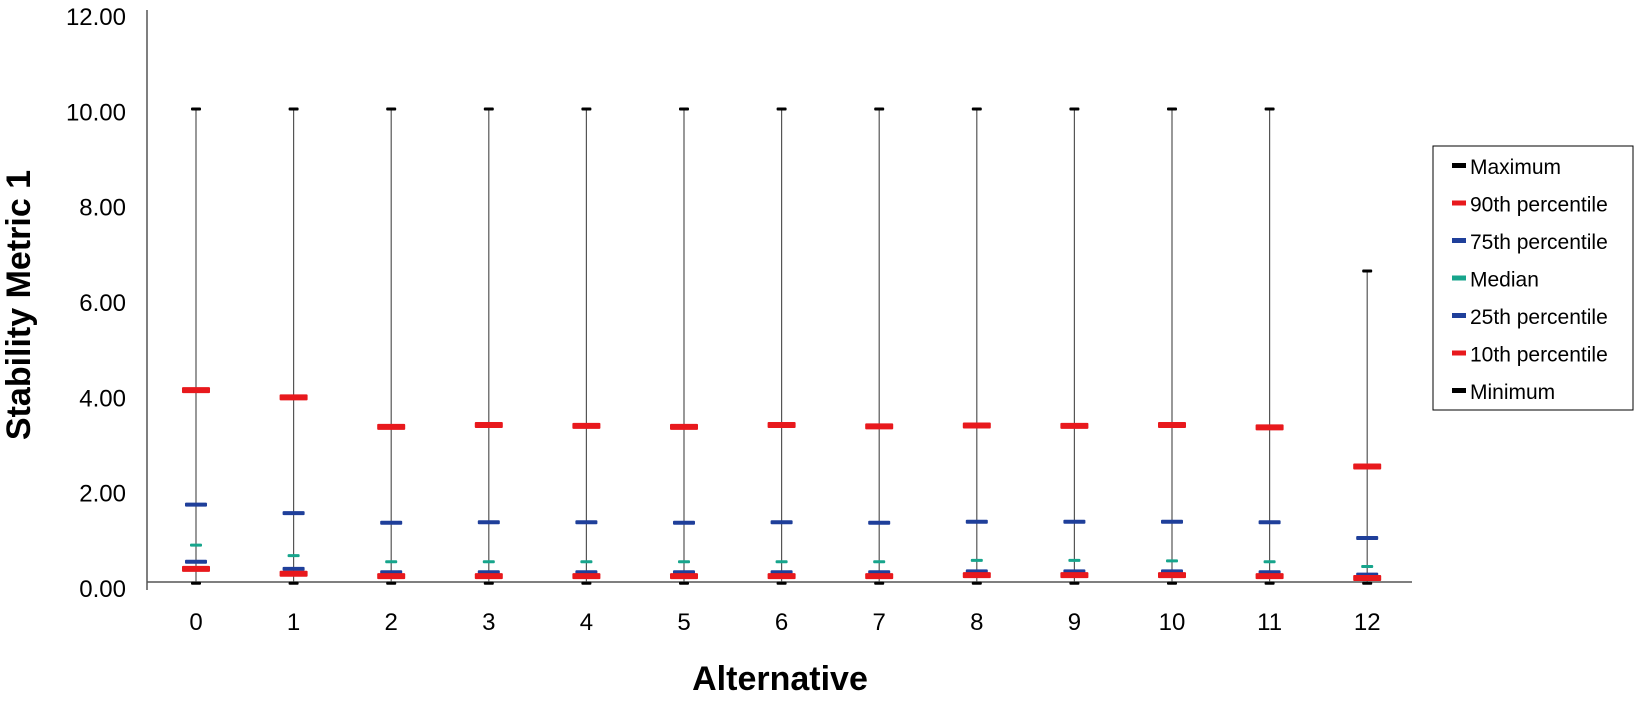 The image size is (1642, 708). What do you see at coordinates (1367, 622) in the screenshot?
I see `x-tick-label: 12` at bounding box center [1367, 622].